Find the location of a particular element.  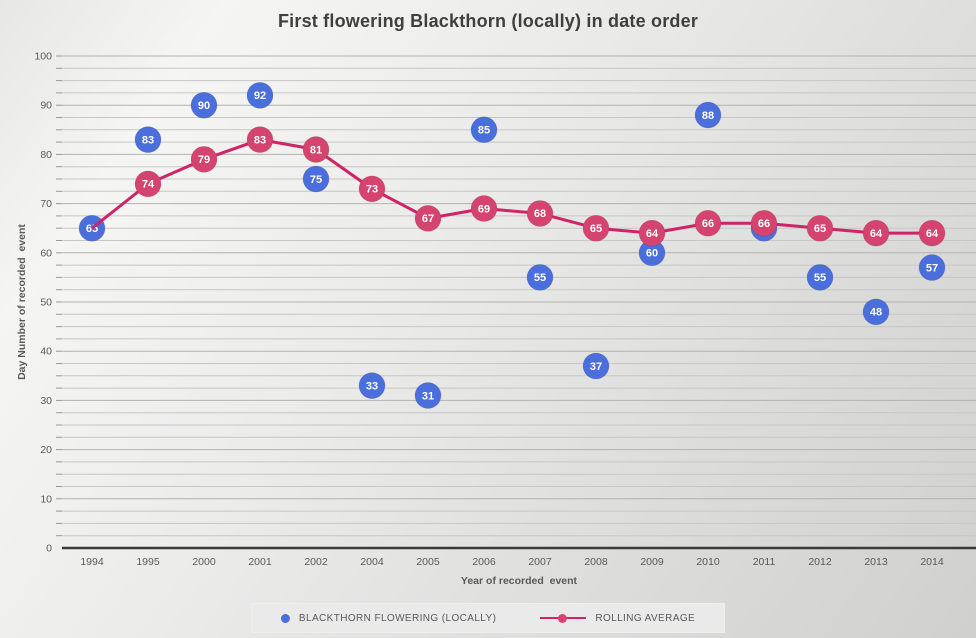

rolling-data-label: 79 is located at coordinates (204, 160).